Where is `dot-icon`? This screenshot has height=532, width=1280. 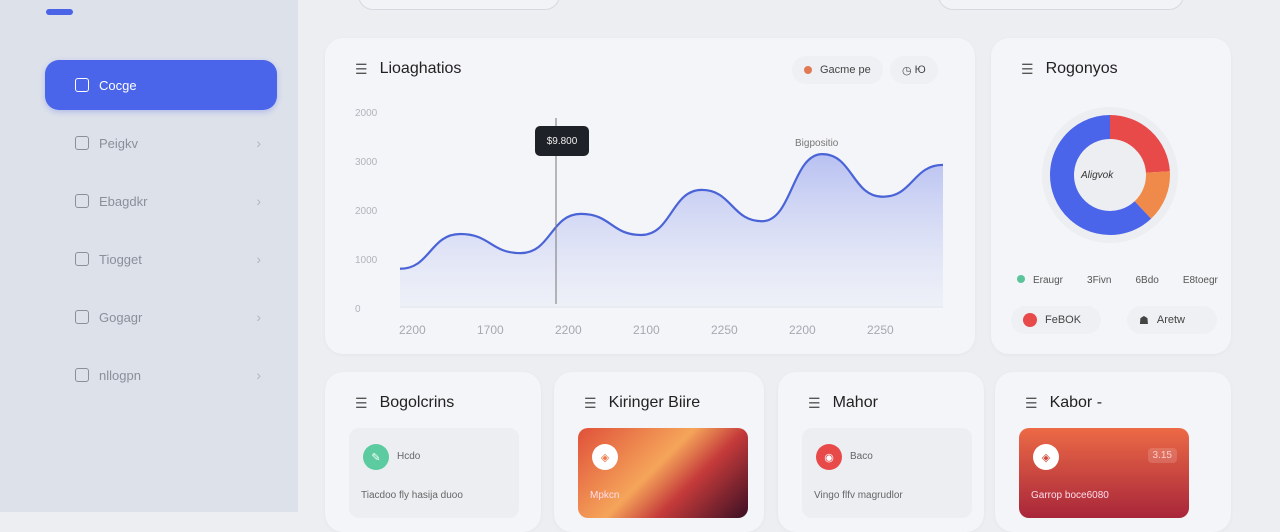
dot-icon is located at coordinates (808, 70).